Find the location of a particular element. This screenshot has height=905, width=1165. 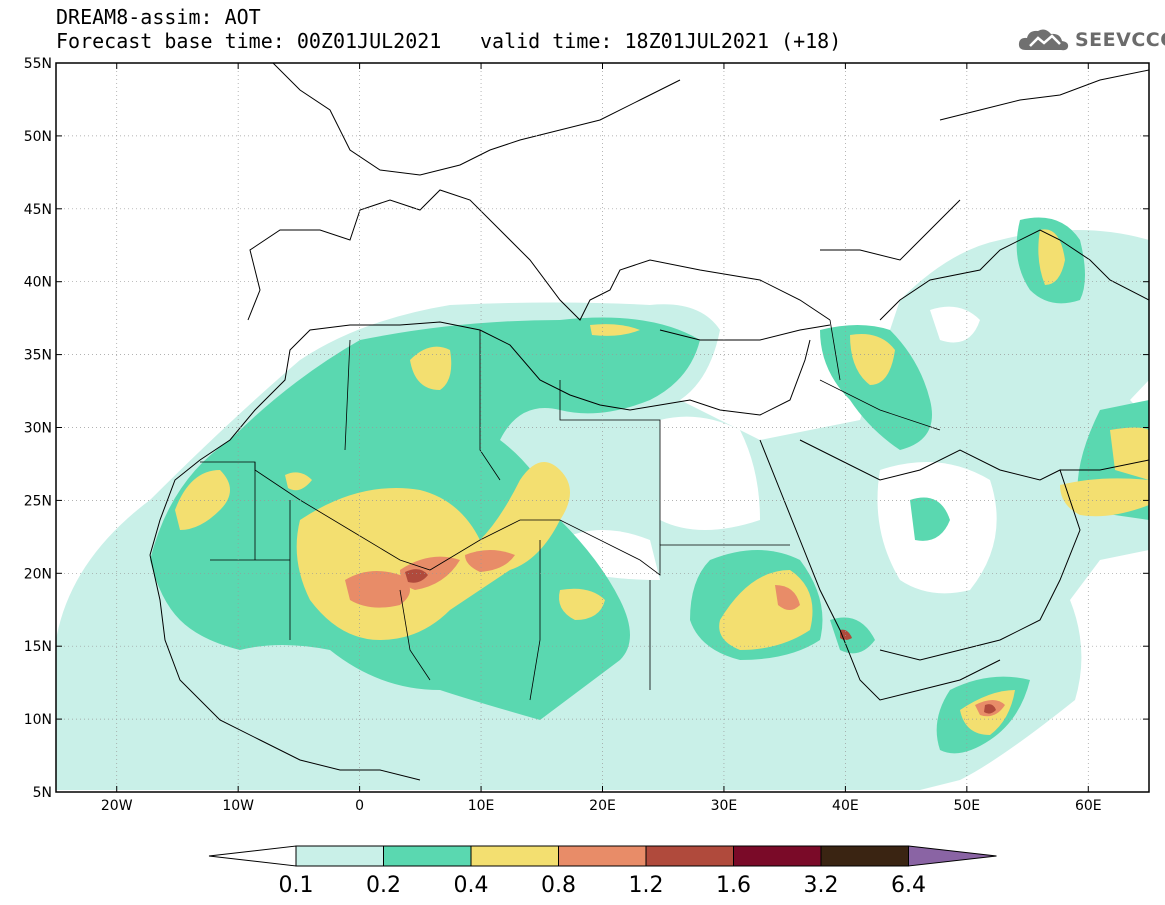

valid-time: valid time: 18Z01JUL2021 (+18) is located at coordinates (661, 41).